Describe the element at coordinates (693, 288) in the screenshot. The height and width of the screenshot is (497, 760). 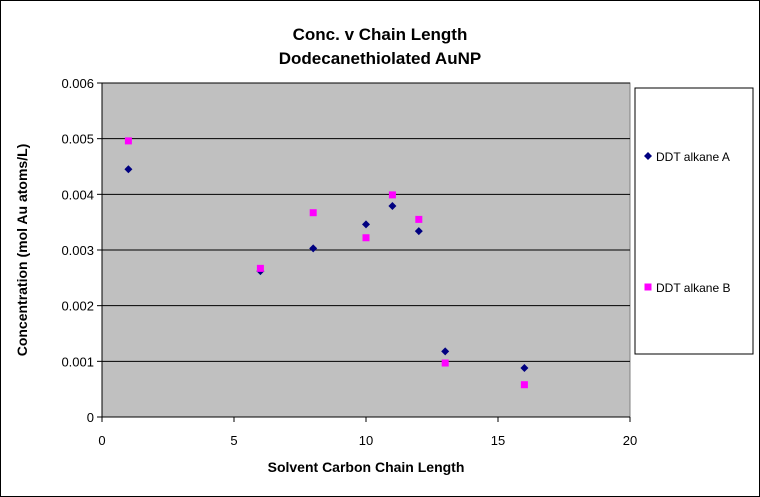
I see `legend-label-series-b: DDT alkane B` at that location.